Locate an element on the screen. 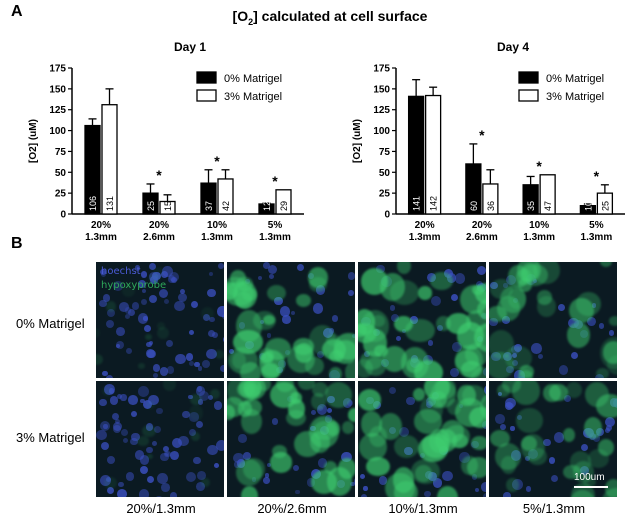 The height and width of the screenshot is (520, 631). bar-value-label: 12 is located at coordinates (267, 206).